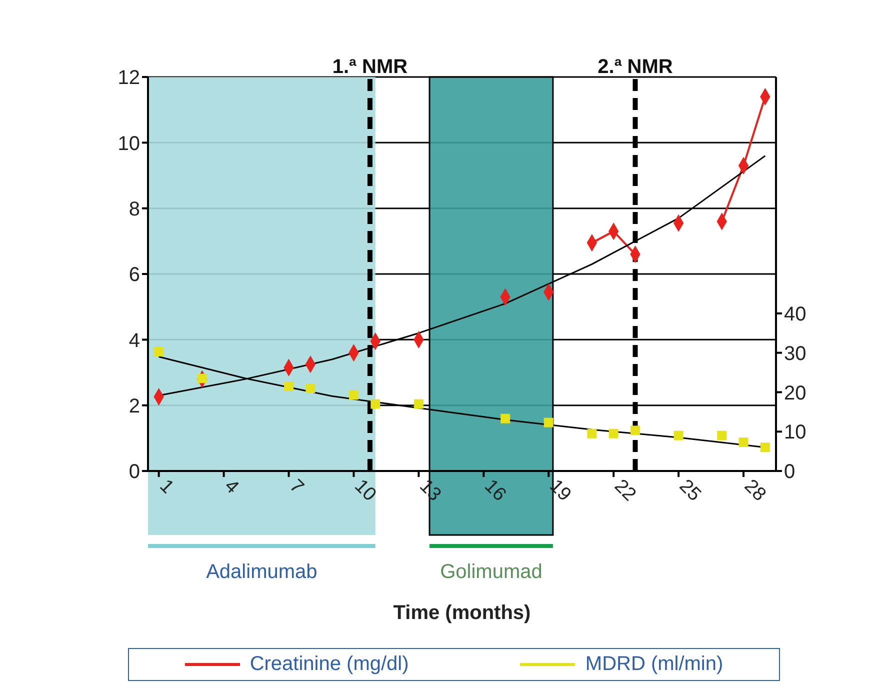  I want to click on y-tick-label: 0, so click(134, 472).